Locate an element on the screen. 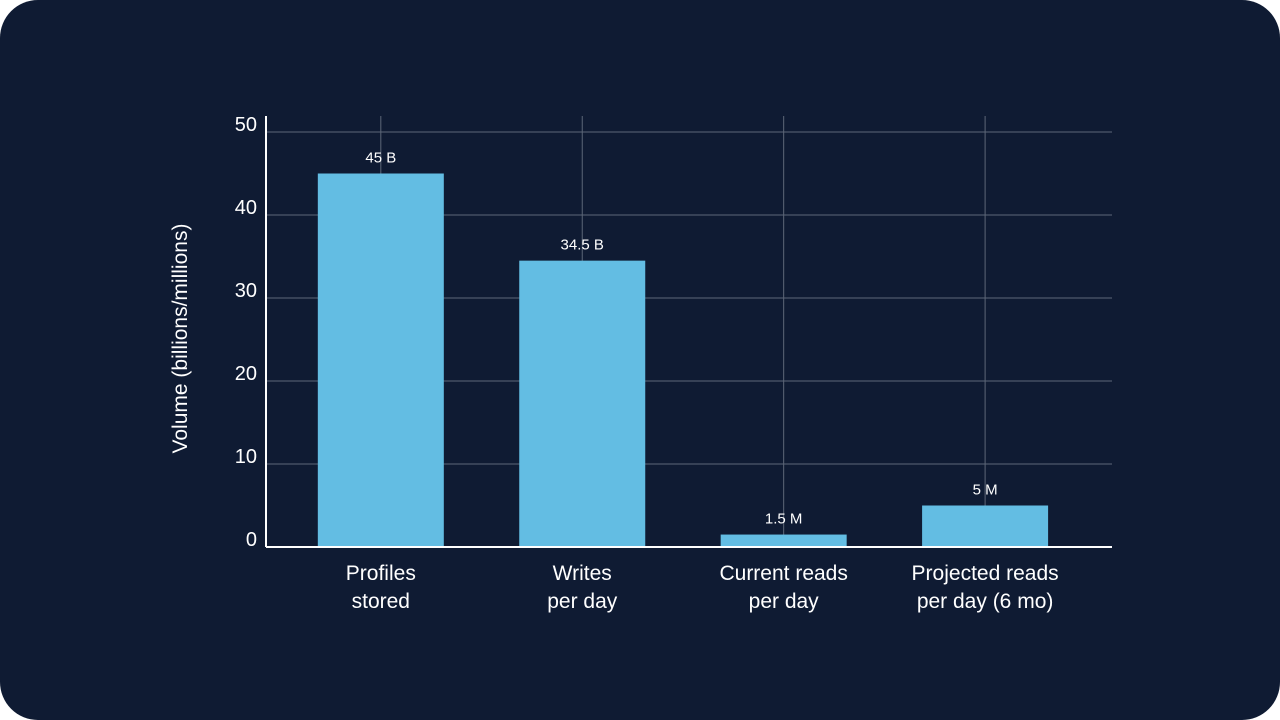 Image resolution: width=1280 pixels, height=720 pixels. y-tick-label: 10 is located at coordinates (246, 457).